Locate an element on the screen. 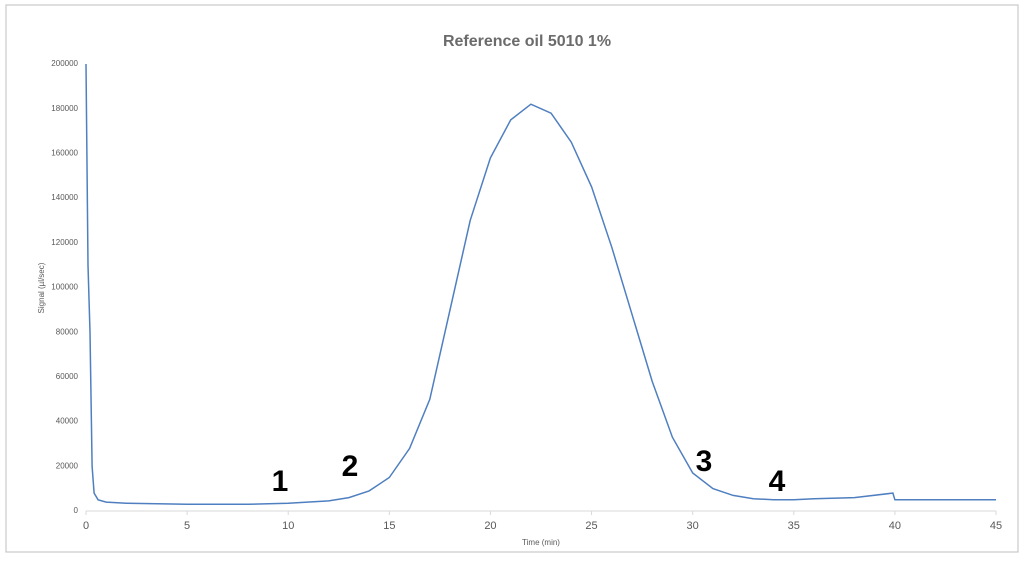  y-tick-label: 60000 is located at coordinates (67, 376).